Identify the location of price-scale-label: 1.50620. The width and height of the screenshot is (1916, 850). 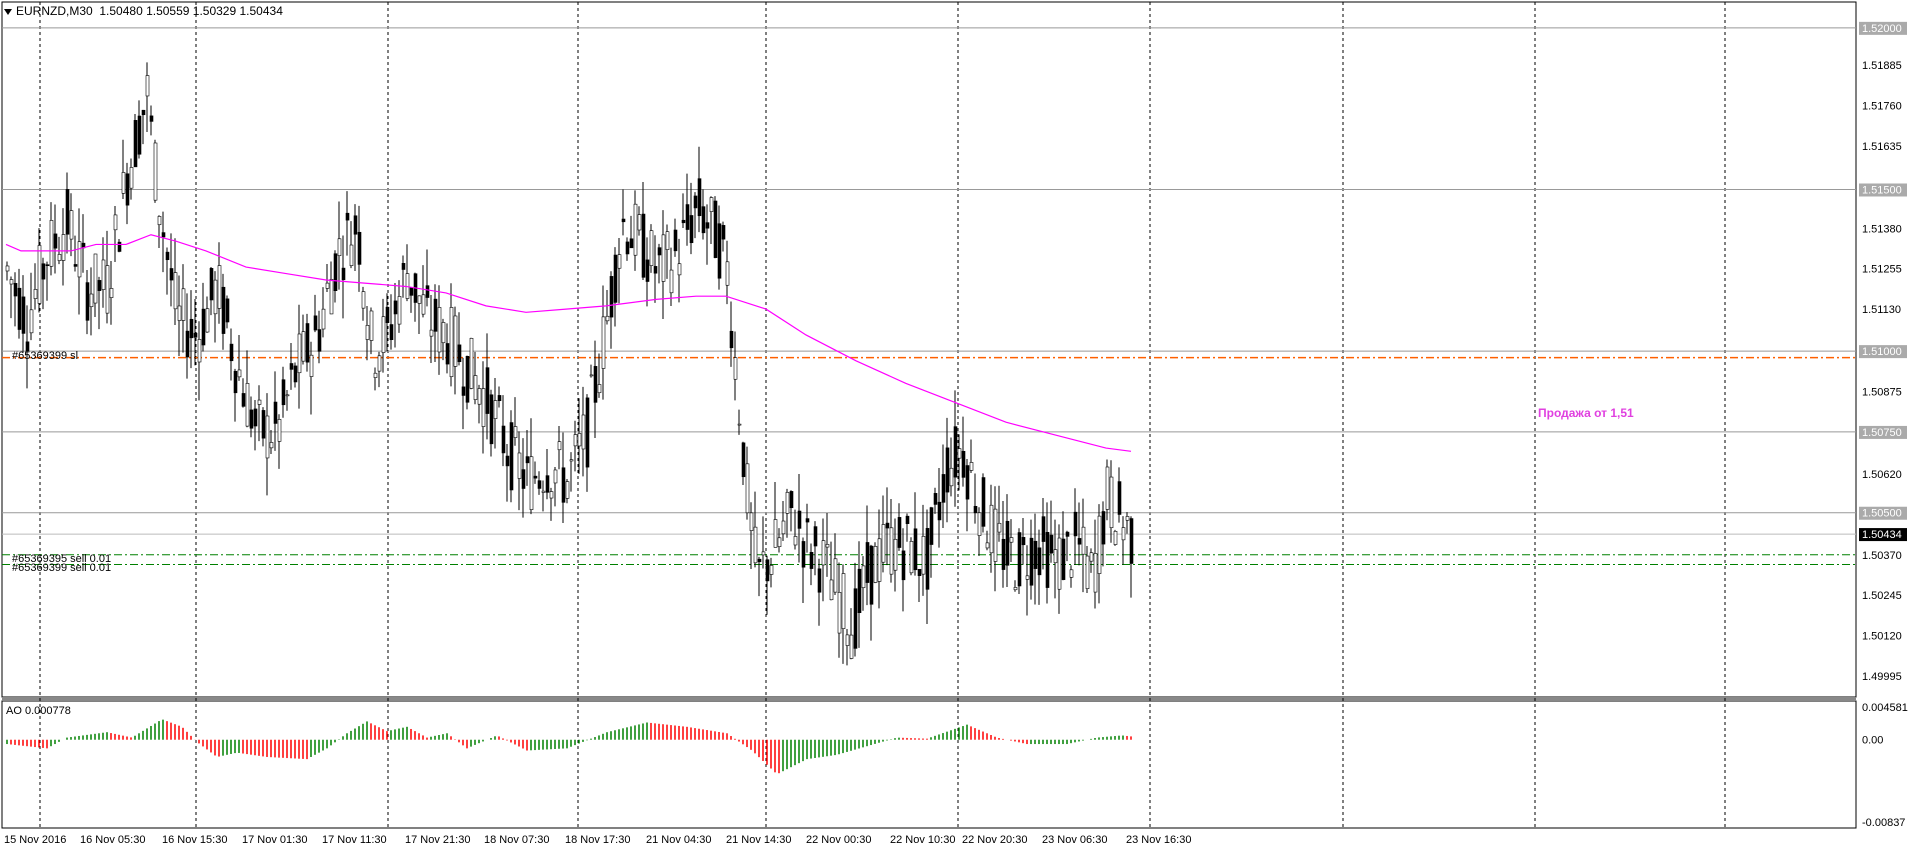
(1882, 475).